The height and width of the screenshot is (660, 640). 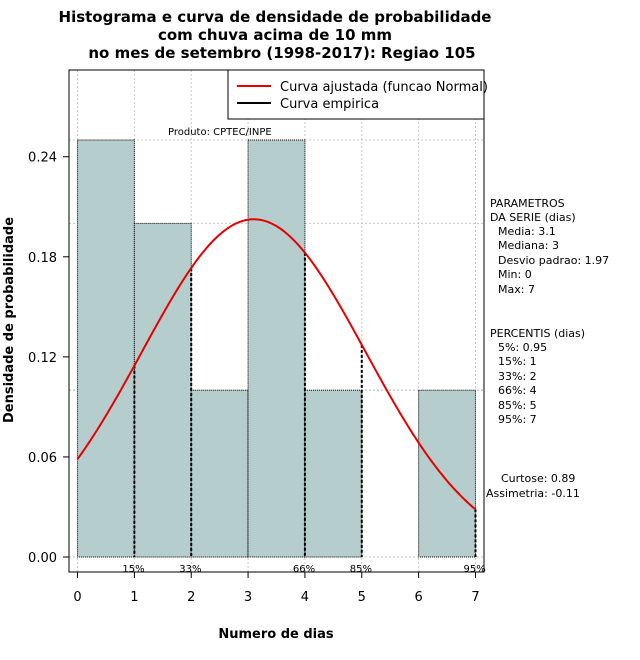 I want to click on x-tick-label: 0, so click(x=77, y=597).